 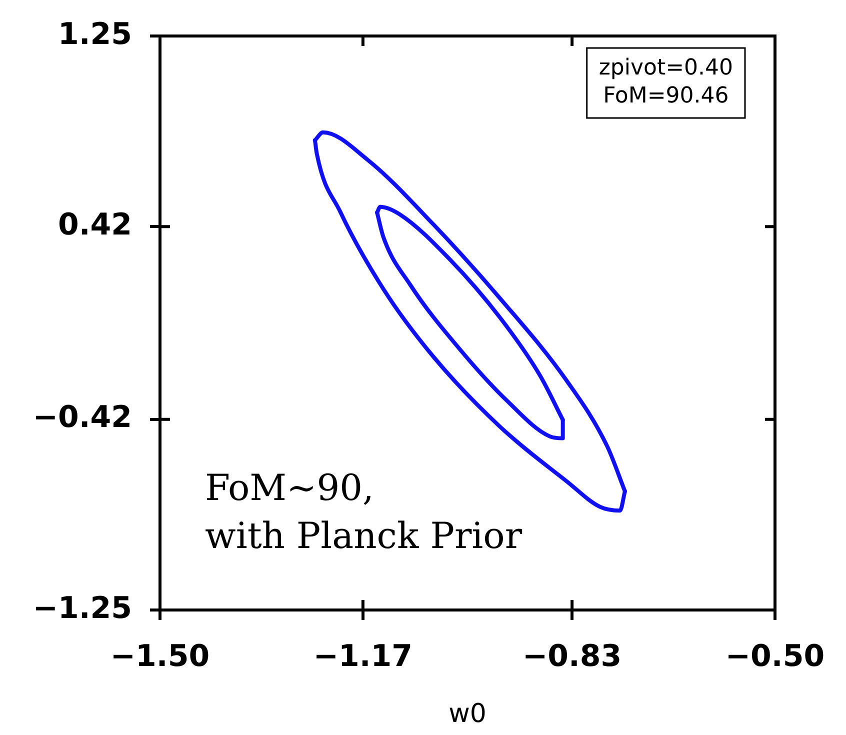 What do you see at coordinates (289, 488) in the screenshot?
I see `annotation: FoM~90,` at bounding box center [289, 488].